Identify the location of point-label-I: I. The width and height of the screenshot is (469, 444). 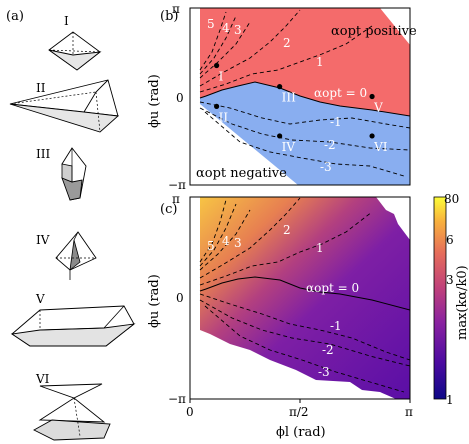
(221, 77).